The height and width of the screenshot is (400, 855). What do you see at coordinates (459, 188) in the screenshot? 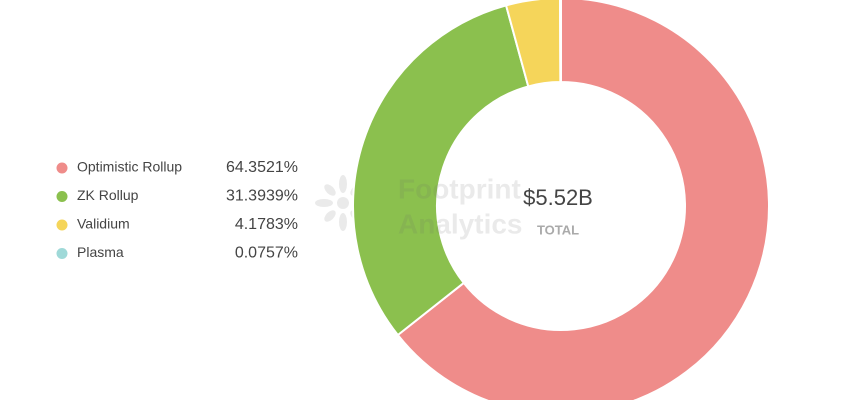
I see `watermark-text: Footprint` at bounding box center [459, 188].